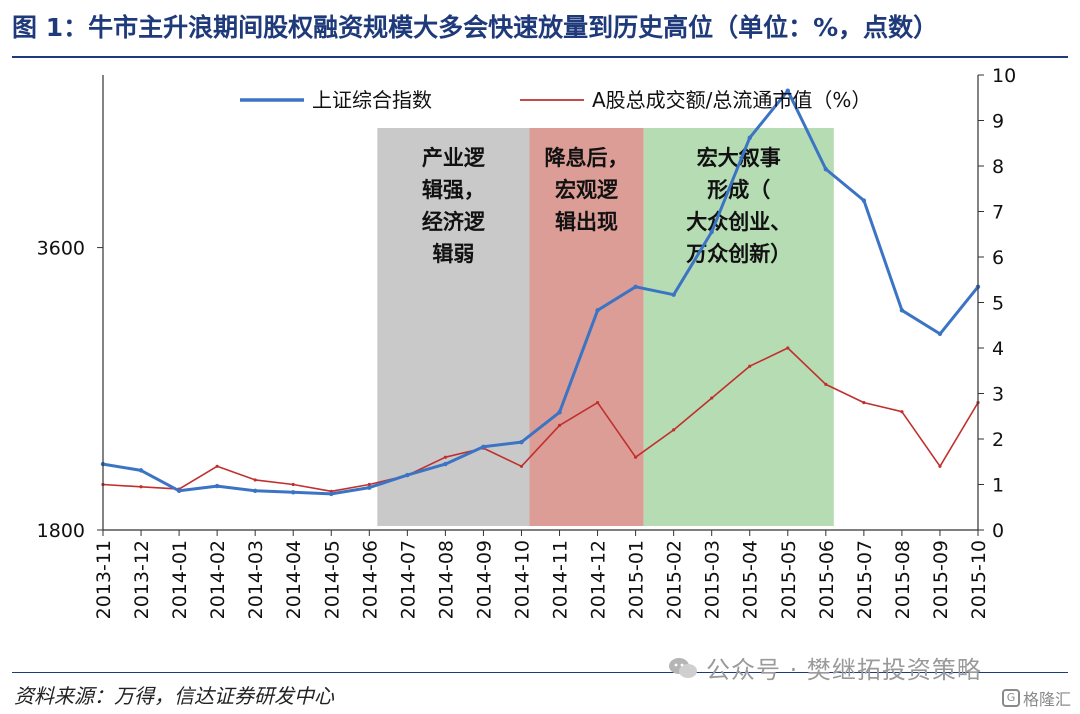 The height and width of the screenshot is (714, 1080). What do you see at coordinates (903, 579) in the screenshot?
I see `x-tick-label: 2015-08` at bounding box center [903, 579].